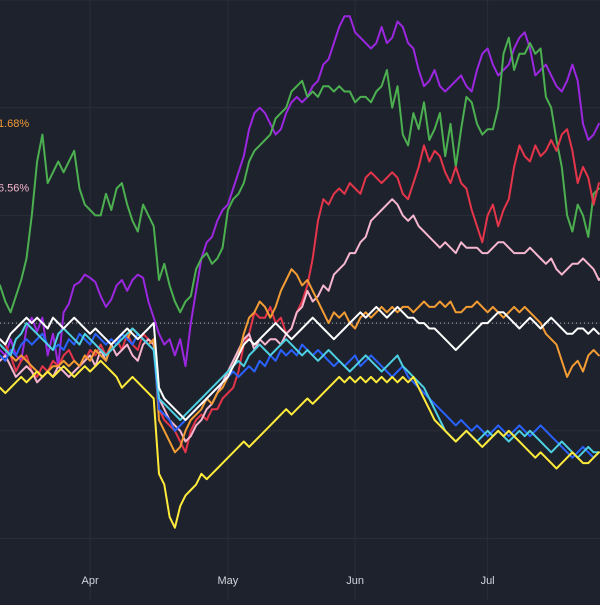  I want to click on x-tick-label: Jul, so click(488, 581).